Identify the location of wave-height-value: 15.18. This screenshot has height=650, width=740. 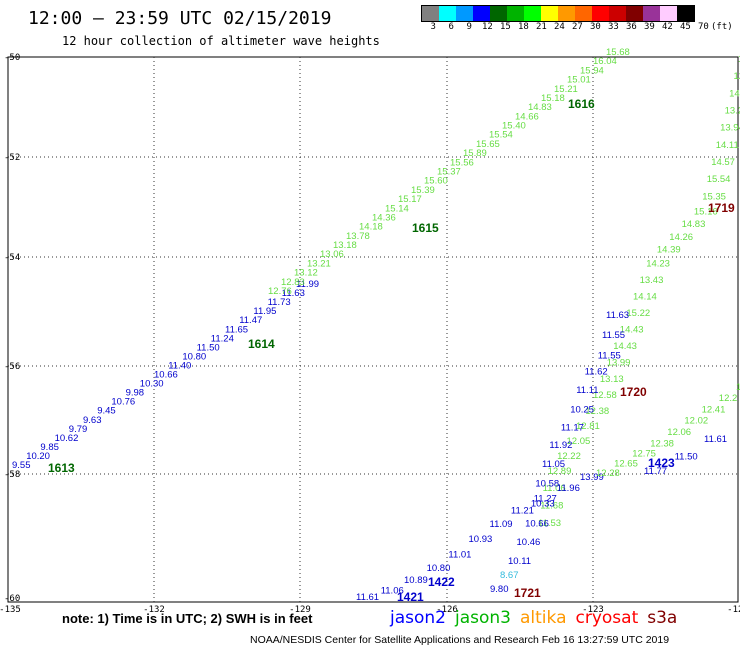
(553, 98).